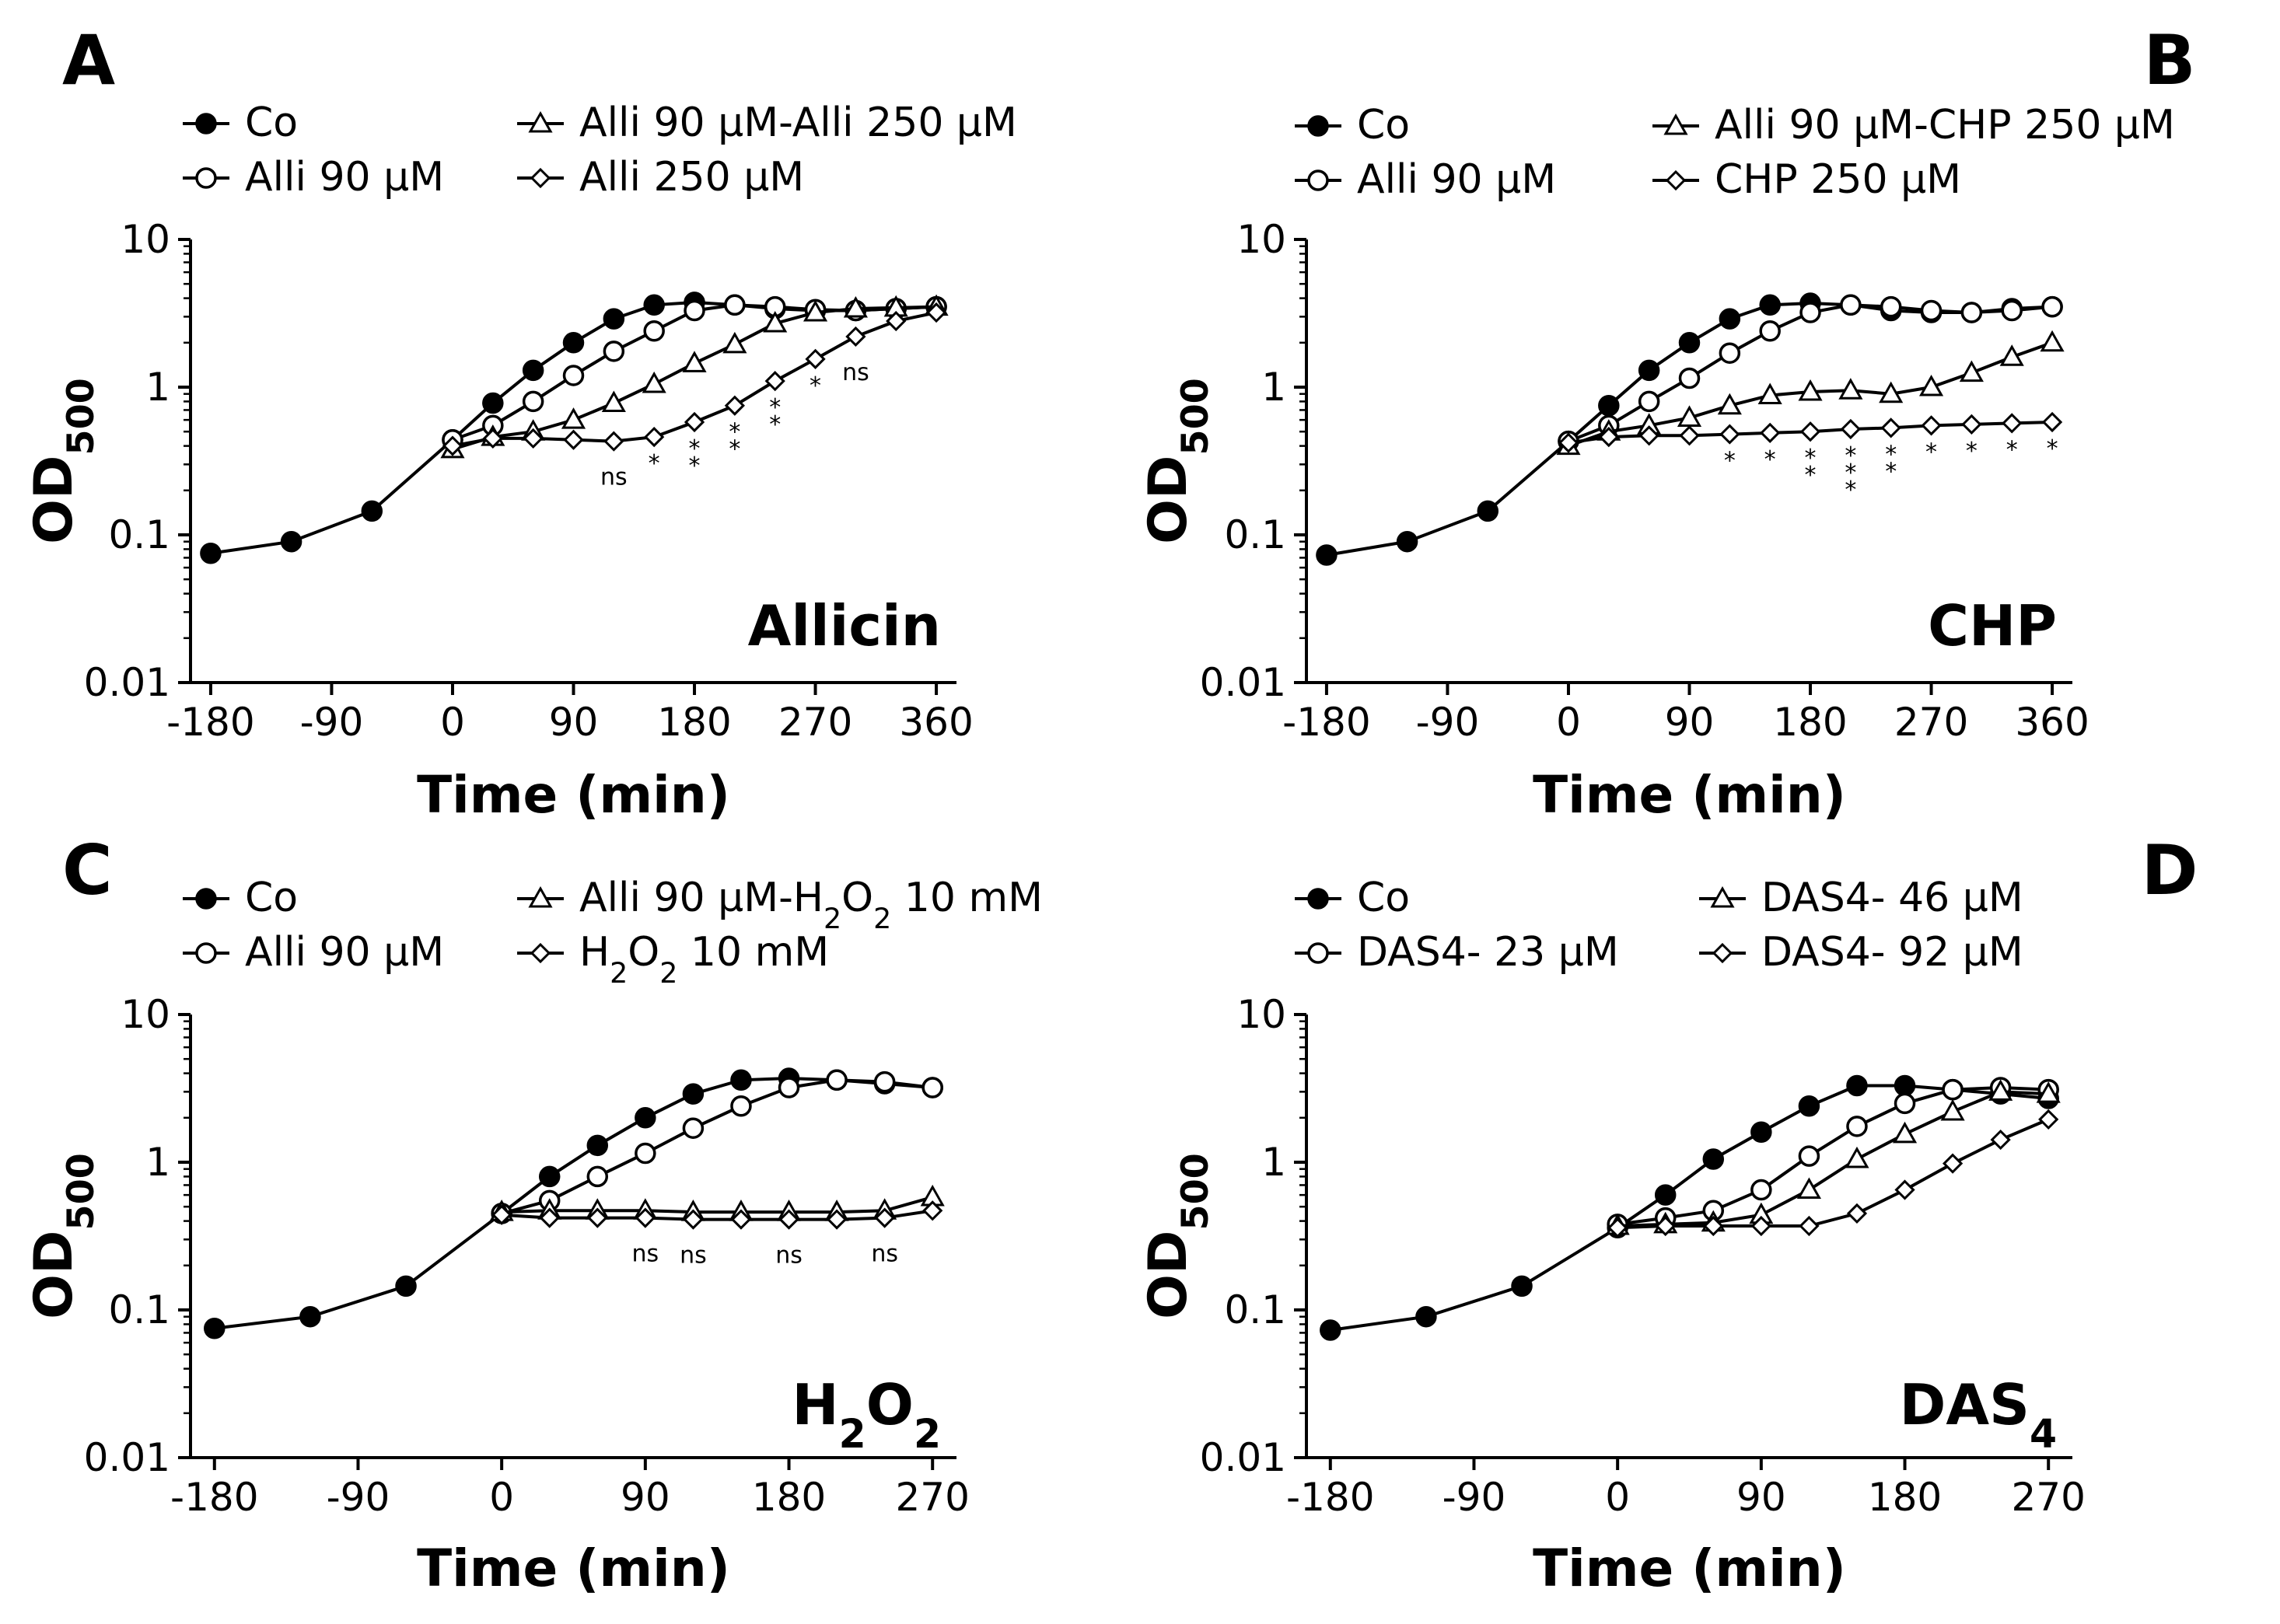 This screenshot has width=2280, height=1624. What do you see at coordinates (798, 123) in the screenshot?
I see `legend-label-alli-90-m-alli-250-m-part: Alli 90 μM-Alli 250 μM` at bounding box center [798, 123].